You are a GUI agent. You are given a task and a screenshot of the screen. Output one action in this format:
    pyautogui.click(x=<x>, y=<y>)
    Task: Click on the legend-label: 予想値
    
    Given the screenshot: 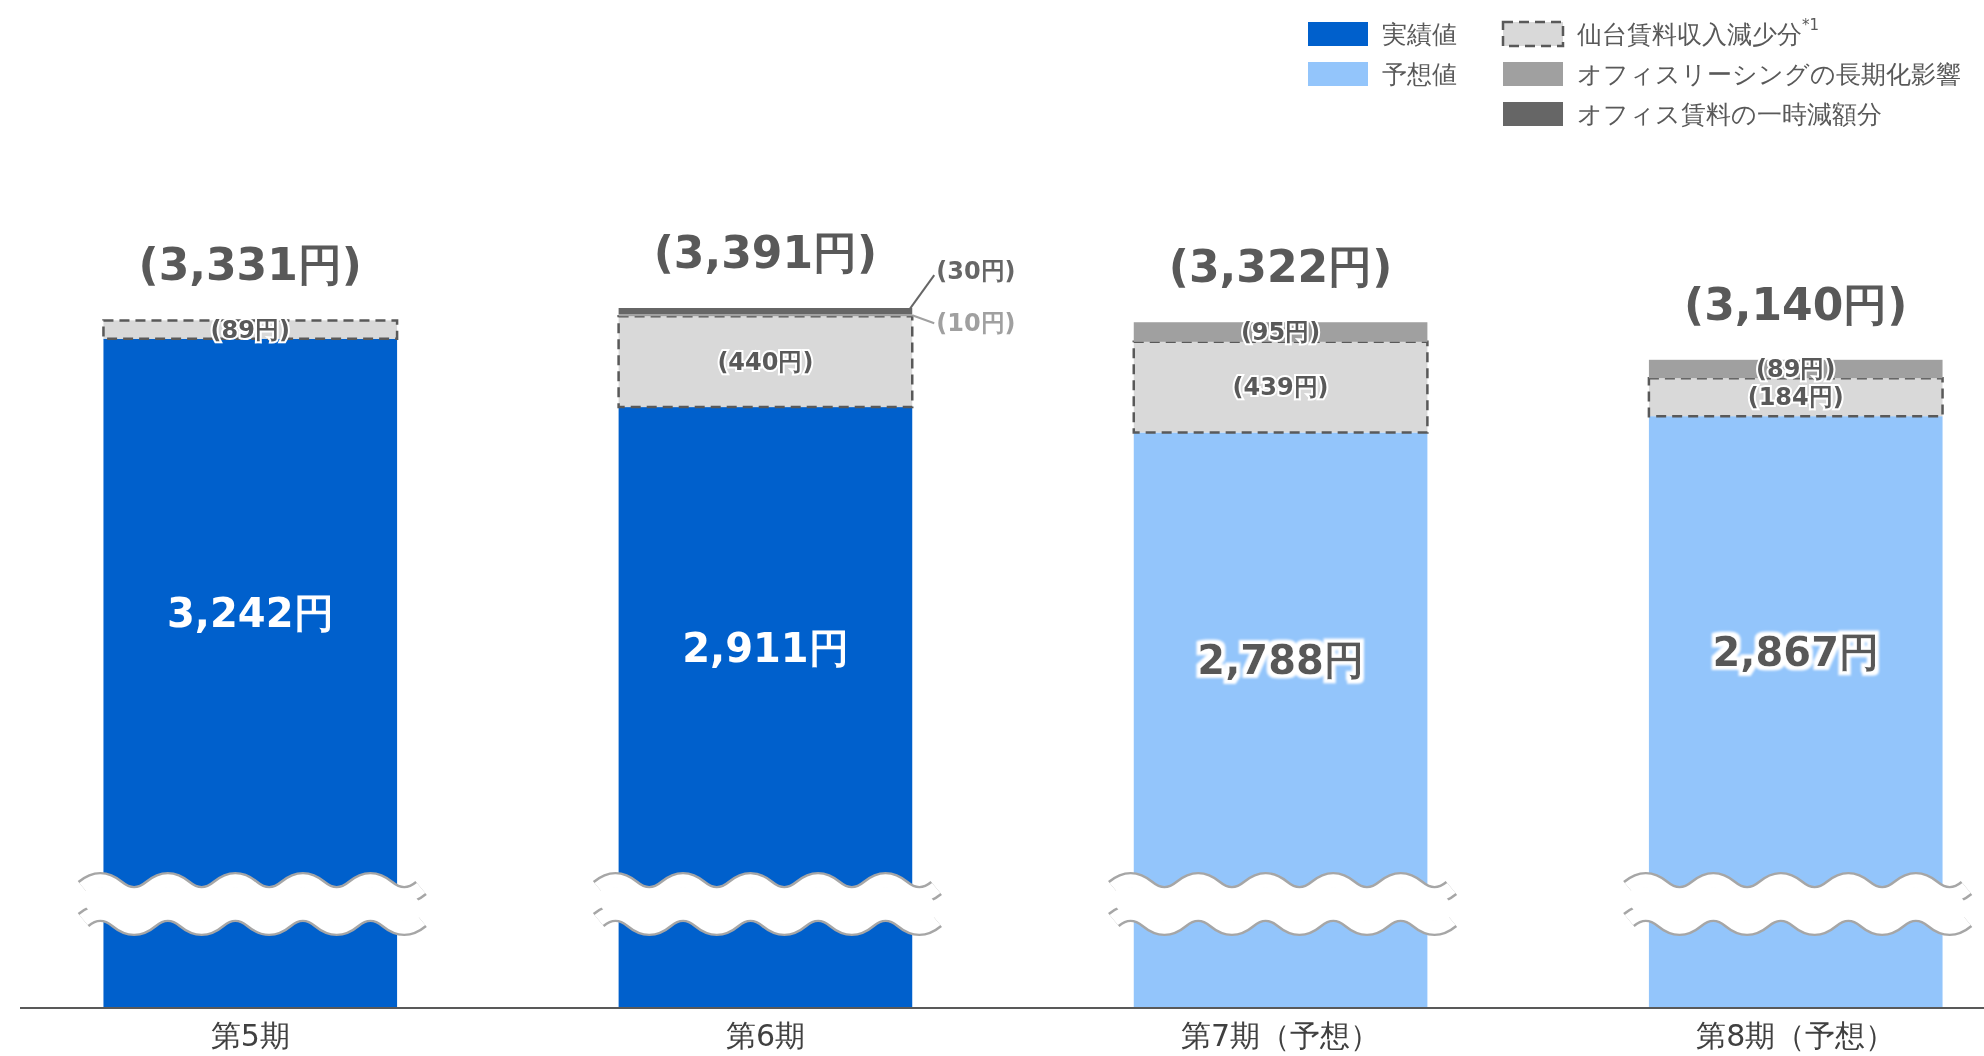 What is the action you would take?
    pyautogui.click(x=1419, y=74)
    